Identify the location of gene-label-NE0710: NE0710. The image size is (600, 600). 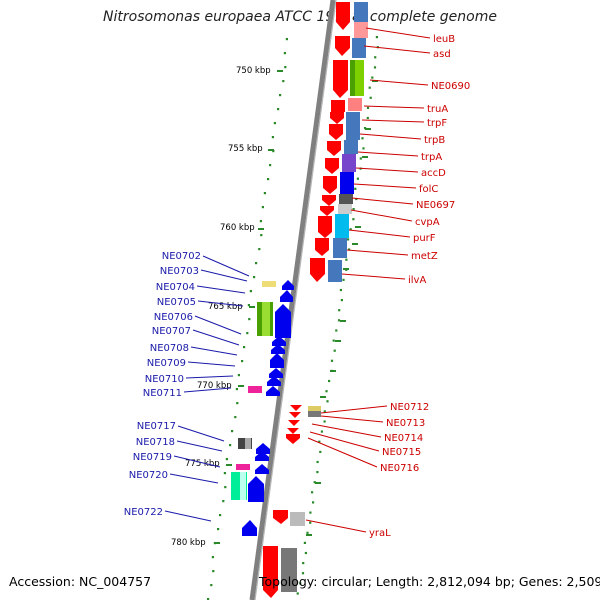
(164, 379).